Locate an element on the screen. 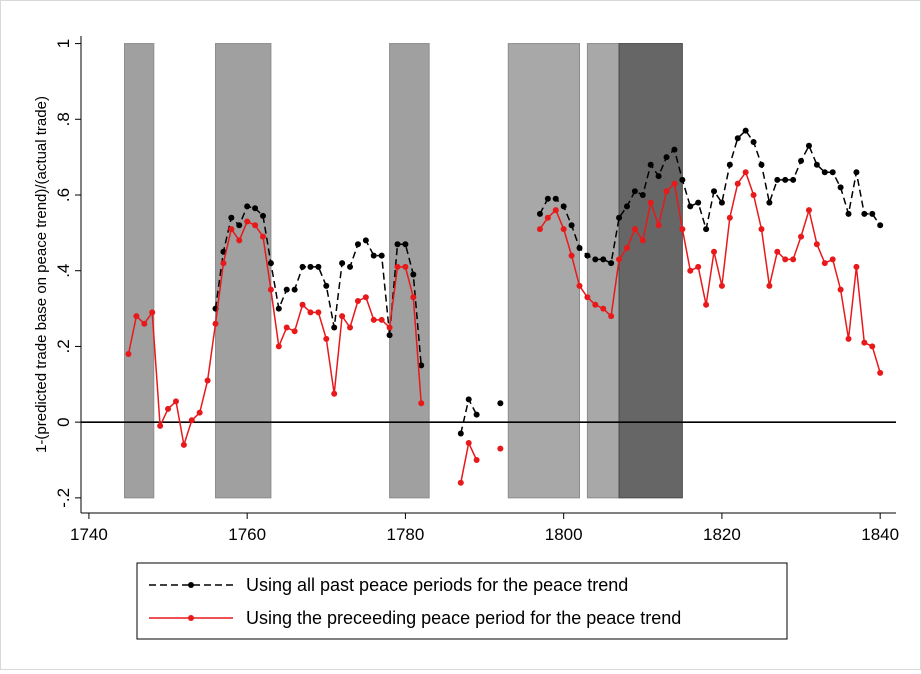  y-tick-label: 1 is located at coordinates (63, 43).